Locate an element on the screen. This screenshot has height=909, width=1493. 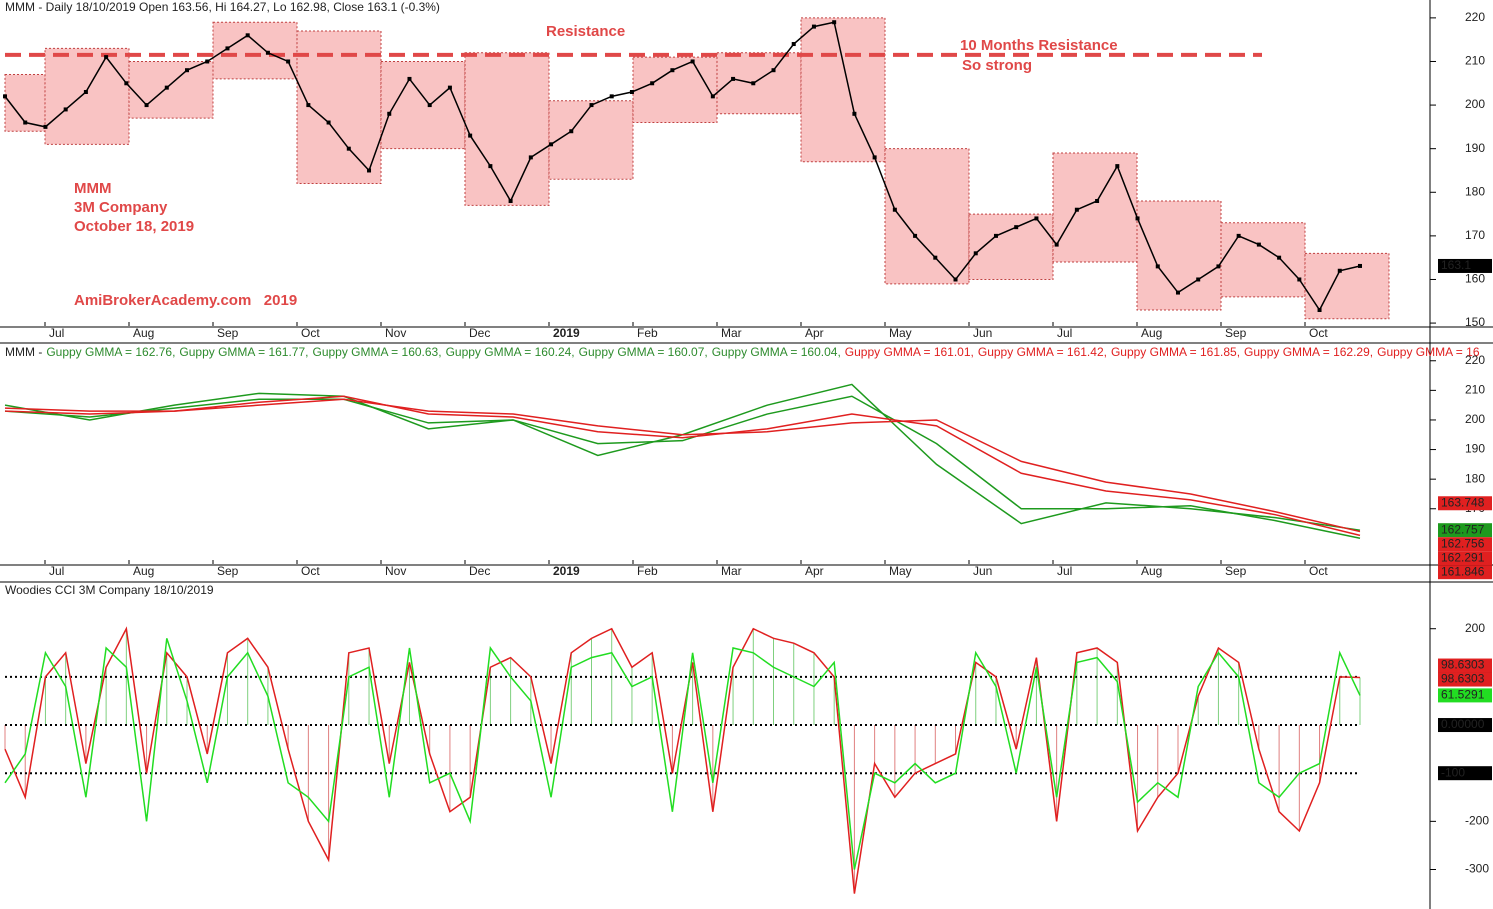
annotation: 10 Months Resistance is located at coordinates (1039, 45).